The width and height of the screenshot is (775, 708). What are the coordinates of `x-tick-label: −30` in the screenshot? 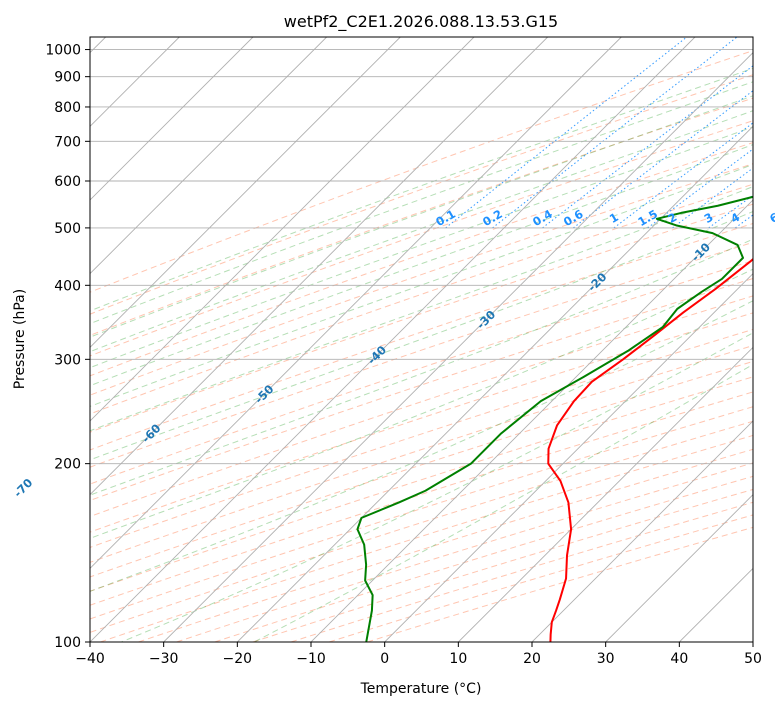 It's located at (164, 659).